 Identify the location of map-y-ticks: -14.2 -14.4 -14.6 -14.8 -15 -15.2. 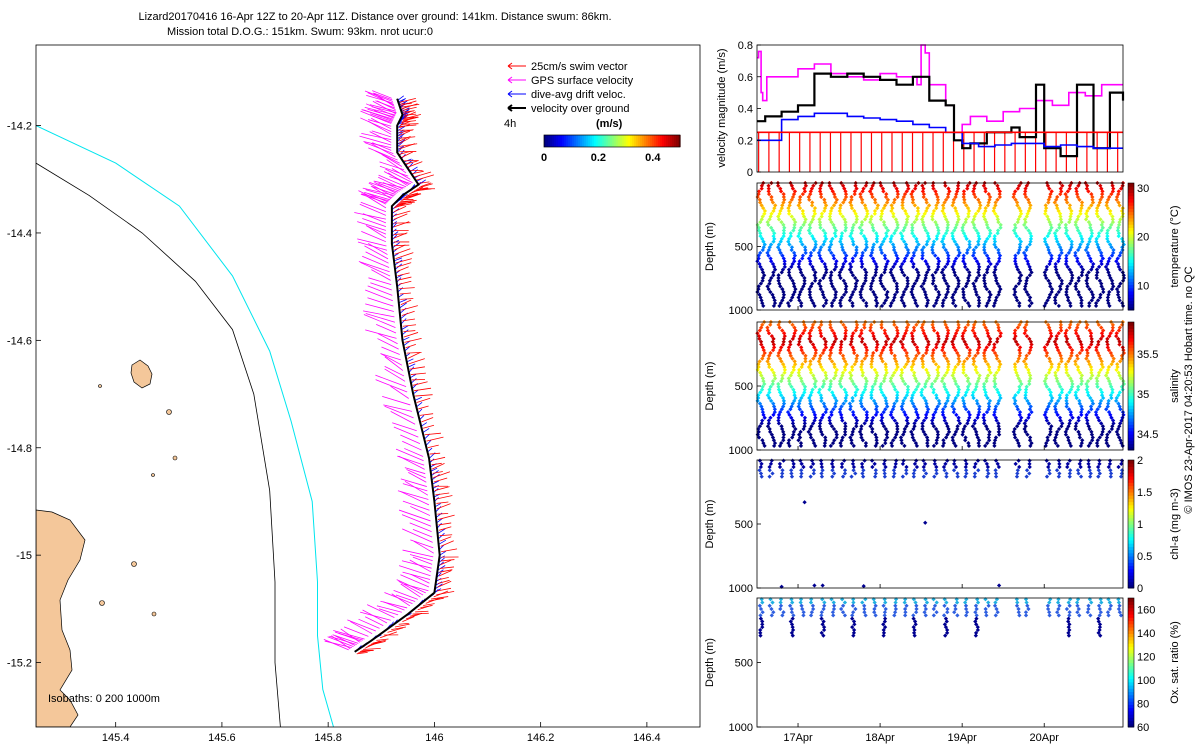
(24, 395).